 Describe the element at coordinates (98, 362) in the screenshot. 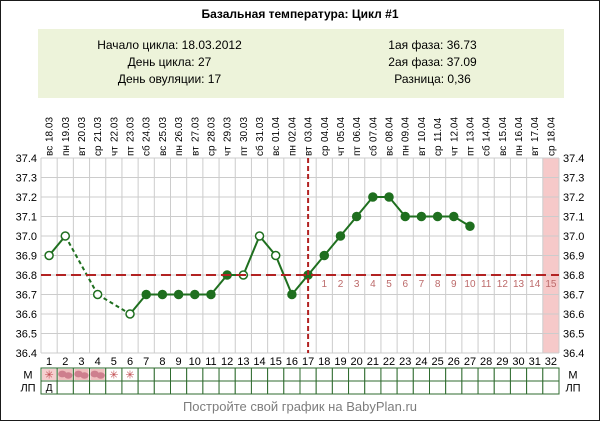

I see `day-number: 4` at that location.